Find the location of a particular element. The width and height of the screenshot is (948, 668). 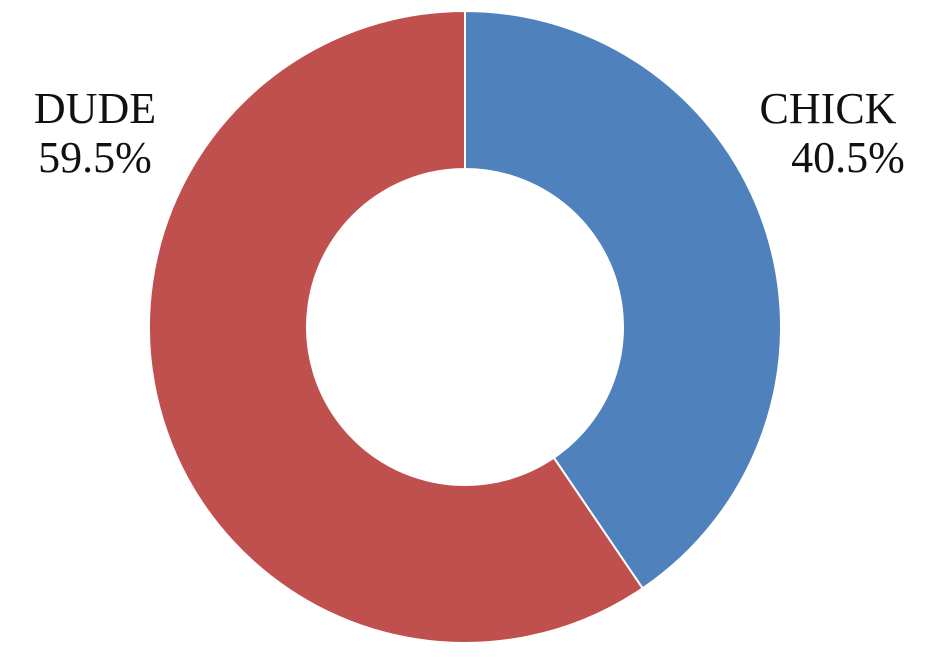

slice-value-chick: 40.5% is located at coordinates (848, 157).